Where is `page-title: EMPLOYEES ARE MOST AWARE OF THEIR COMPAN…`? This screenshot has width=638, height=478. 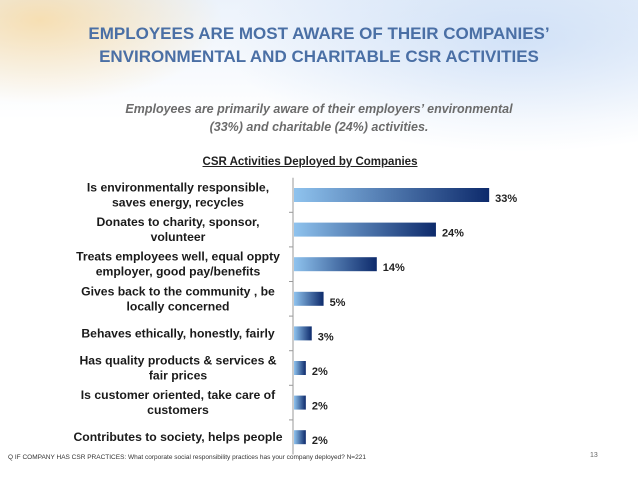
page-title: EMPLOYEES ARE MOST AWARE OF THEIR COMPAN… is located at coordinates (319, 45).